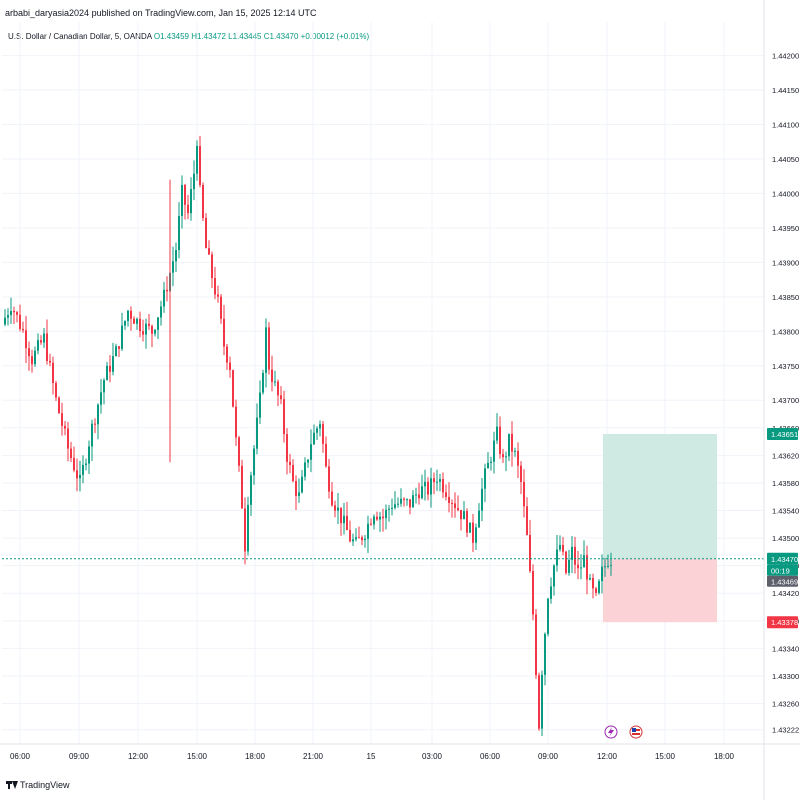 This screenshot has height=800, width=800. I want to click on target-price-badge, so click(782, 434).